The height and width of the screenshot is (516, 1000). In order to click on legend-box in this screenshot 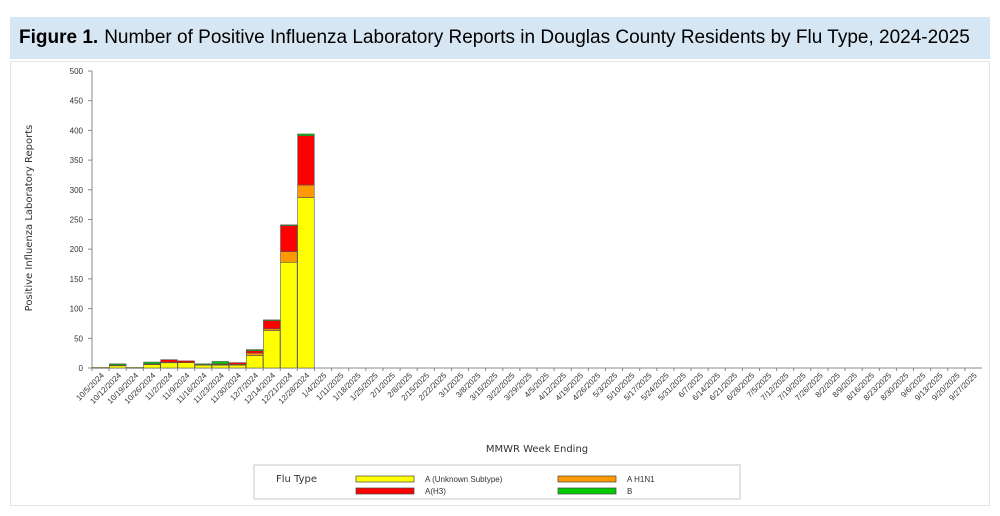, I will do `click(497, 482)`.